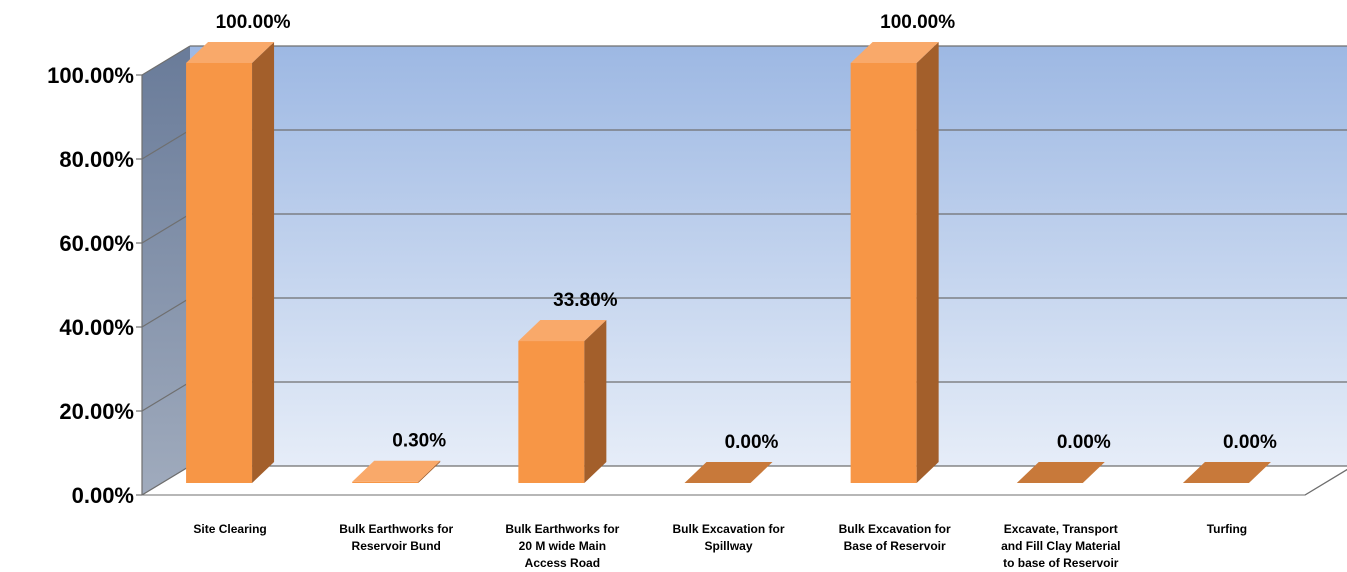  Describe the element at coordinates (90, 75) in the screenshot. I see `y-tick-label: 100.00%` at that location.